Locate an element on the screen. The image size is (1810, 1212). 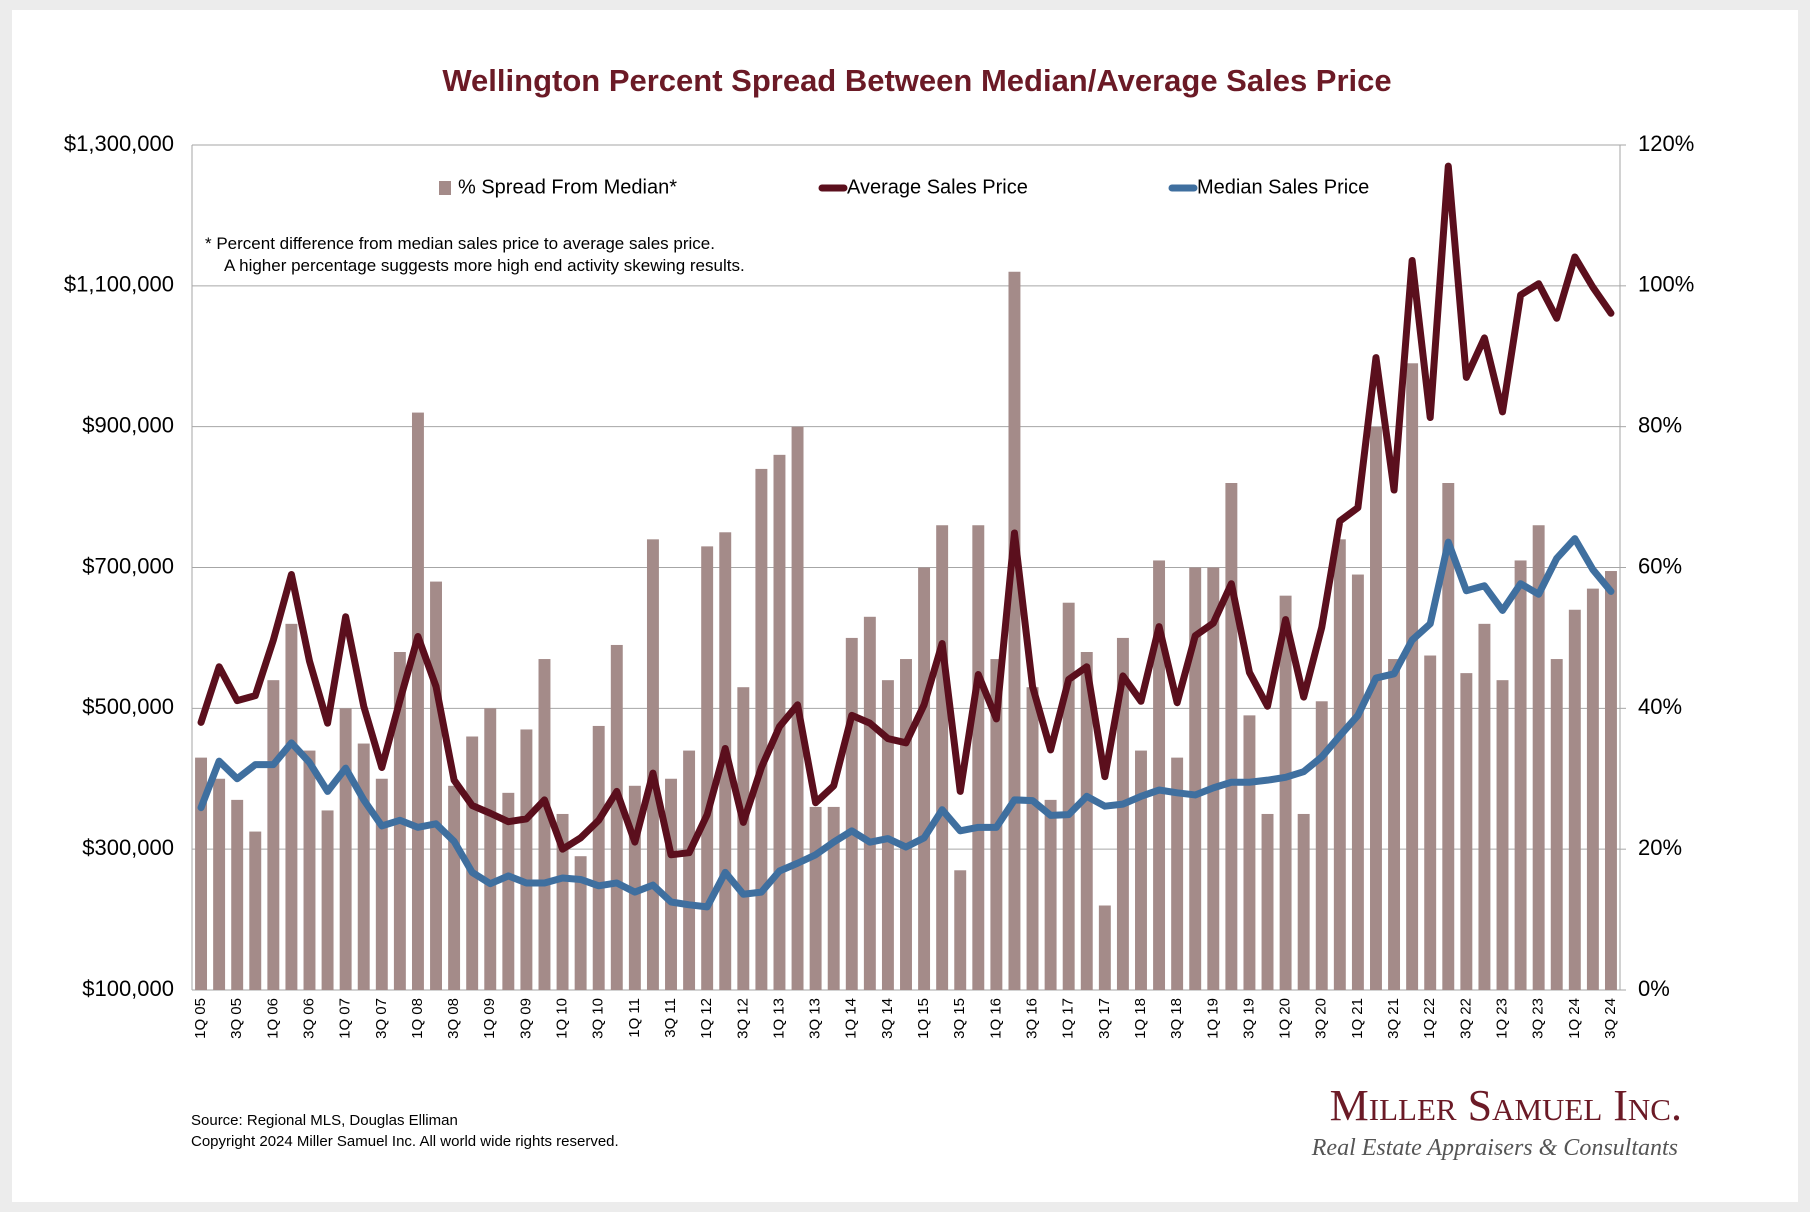
x-tick-label: 1Q 16 is located at coordinates (995, 1018).